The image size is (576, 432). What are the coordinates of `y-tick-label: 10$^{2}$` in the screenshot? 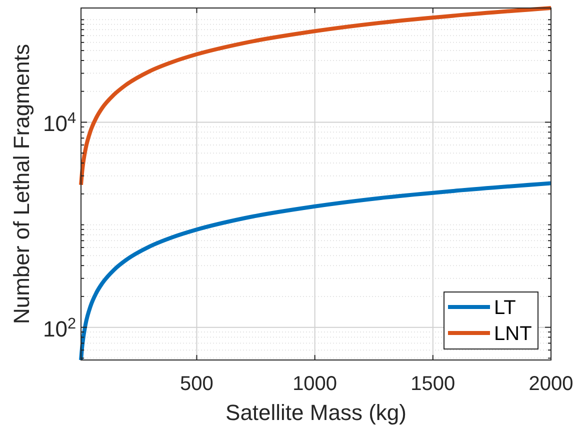 It's located at (59, 328).